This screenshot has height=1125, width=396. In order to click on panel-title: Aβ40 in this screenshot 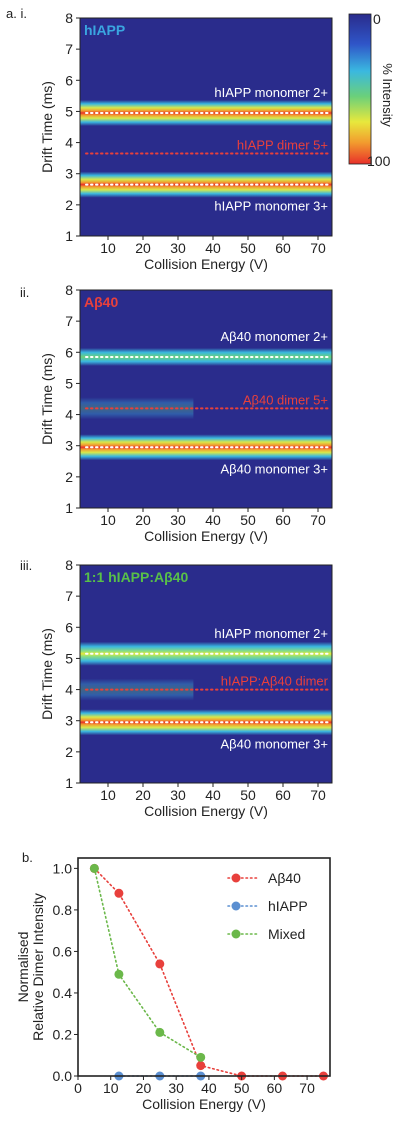, I will do `click(101, 302)`.